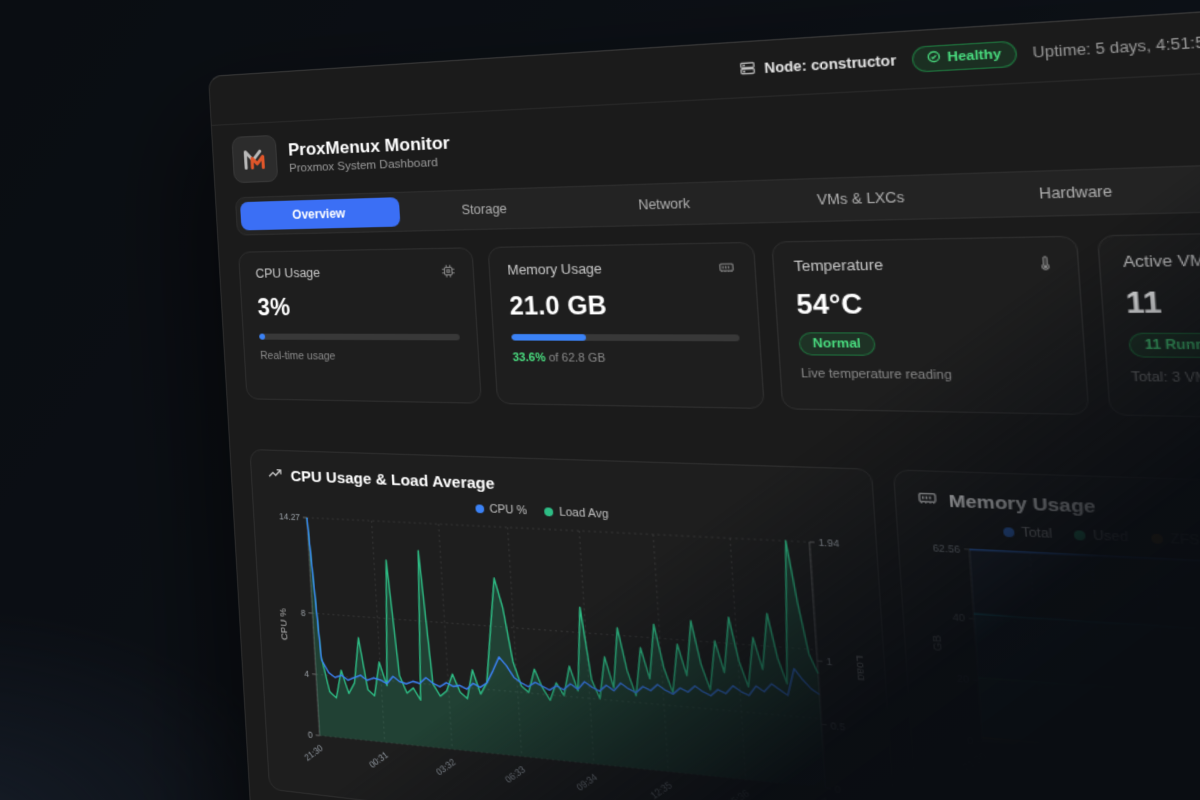 This screenshot has width=1200, height=800. I want to click on tab-vms-lxcs: VMs & LXCs, so click(860, 199).